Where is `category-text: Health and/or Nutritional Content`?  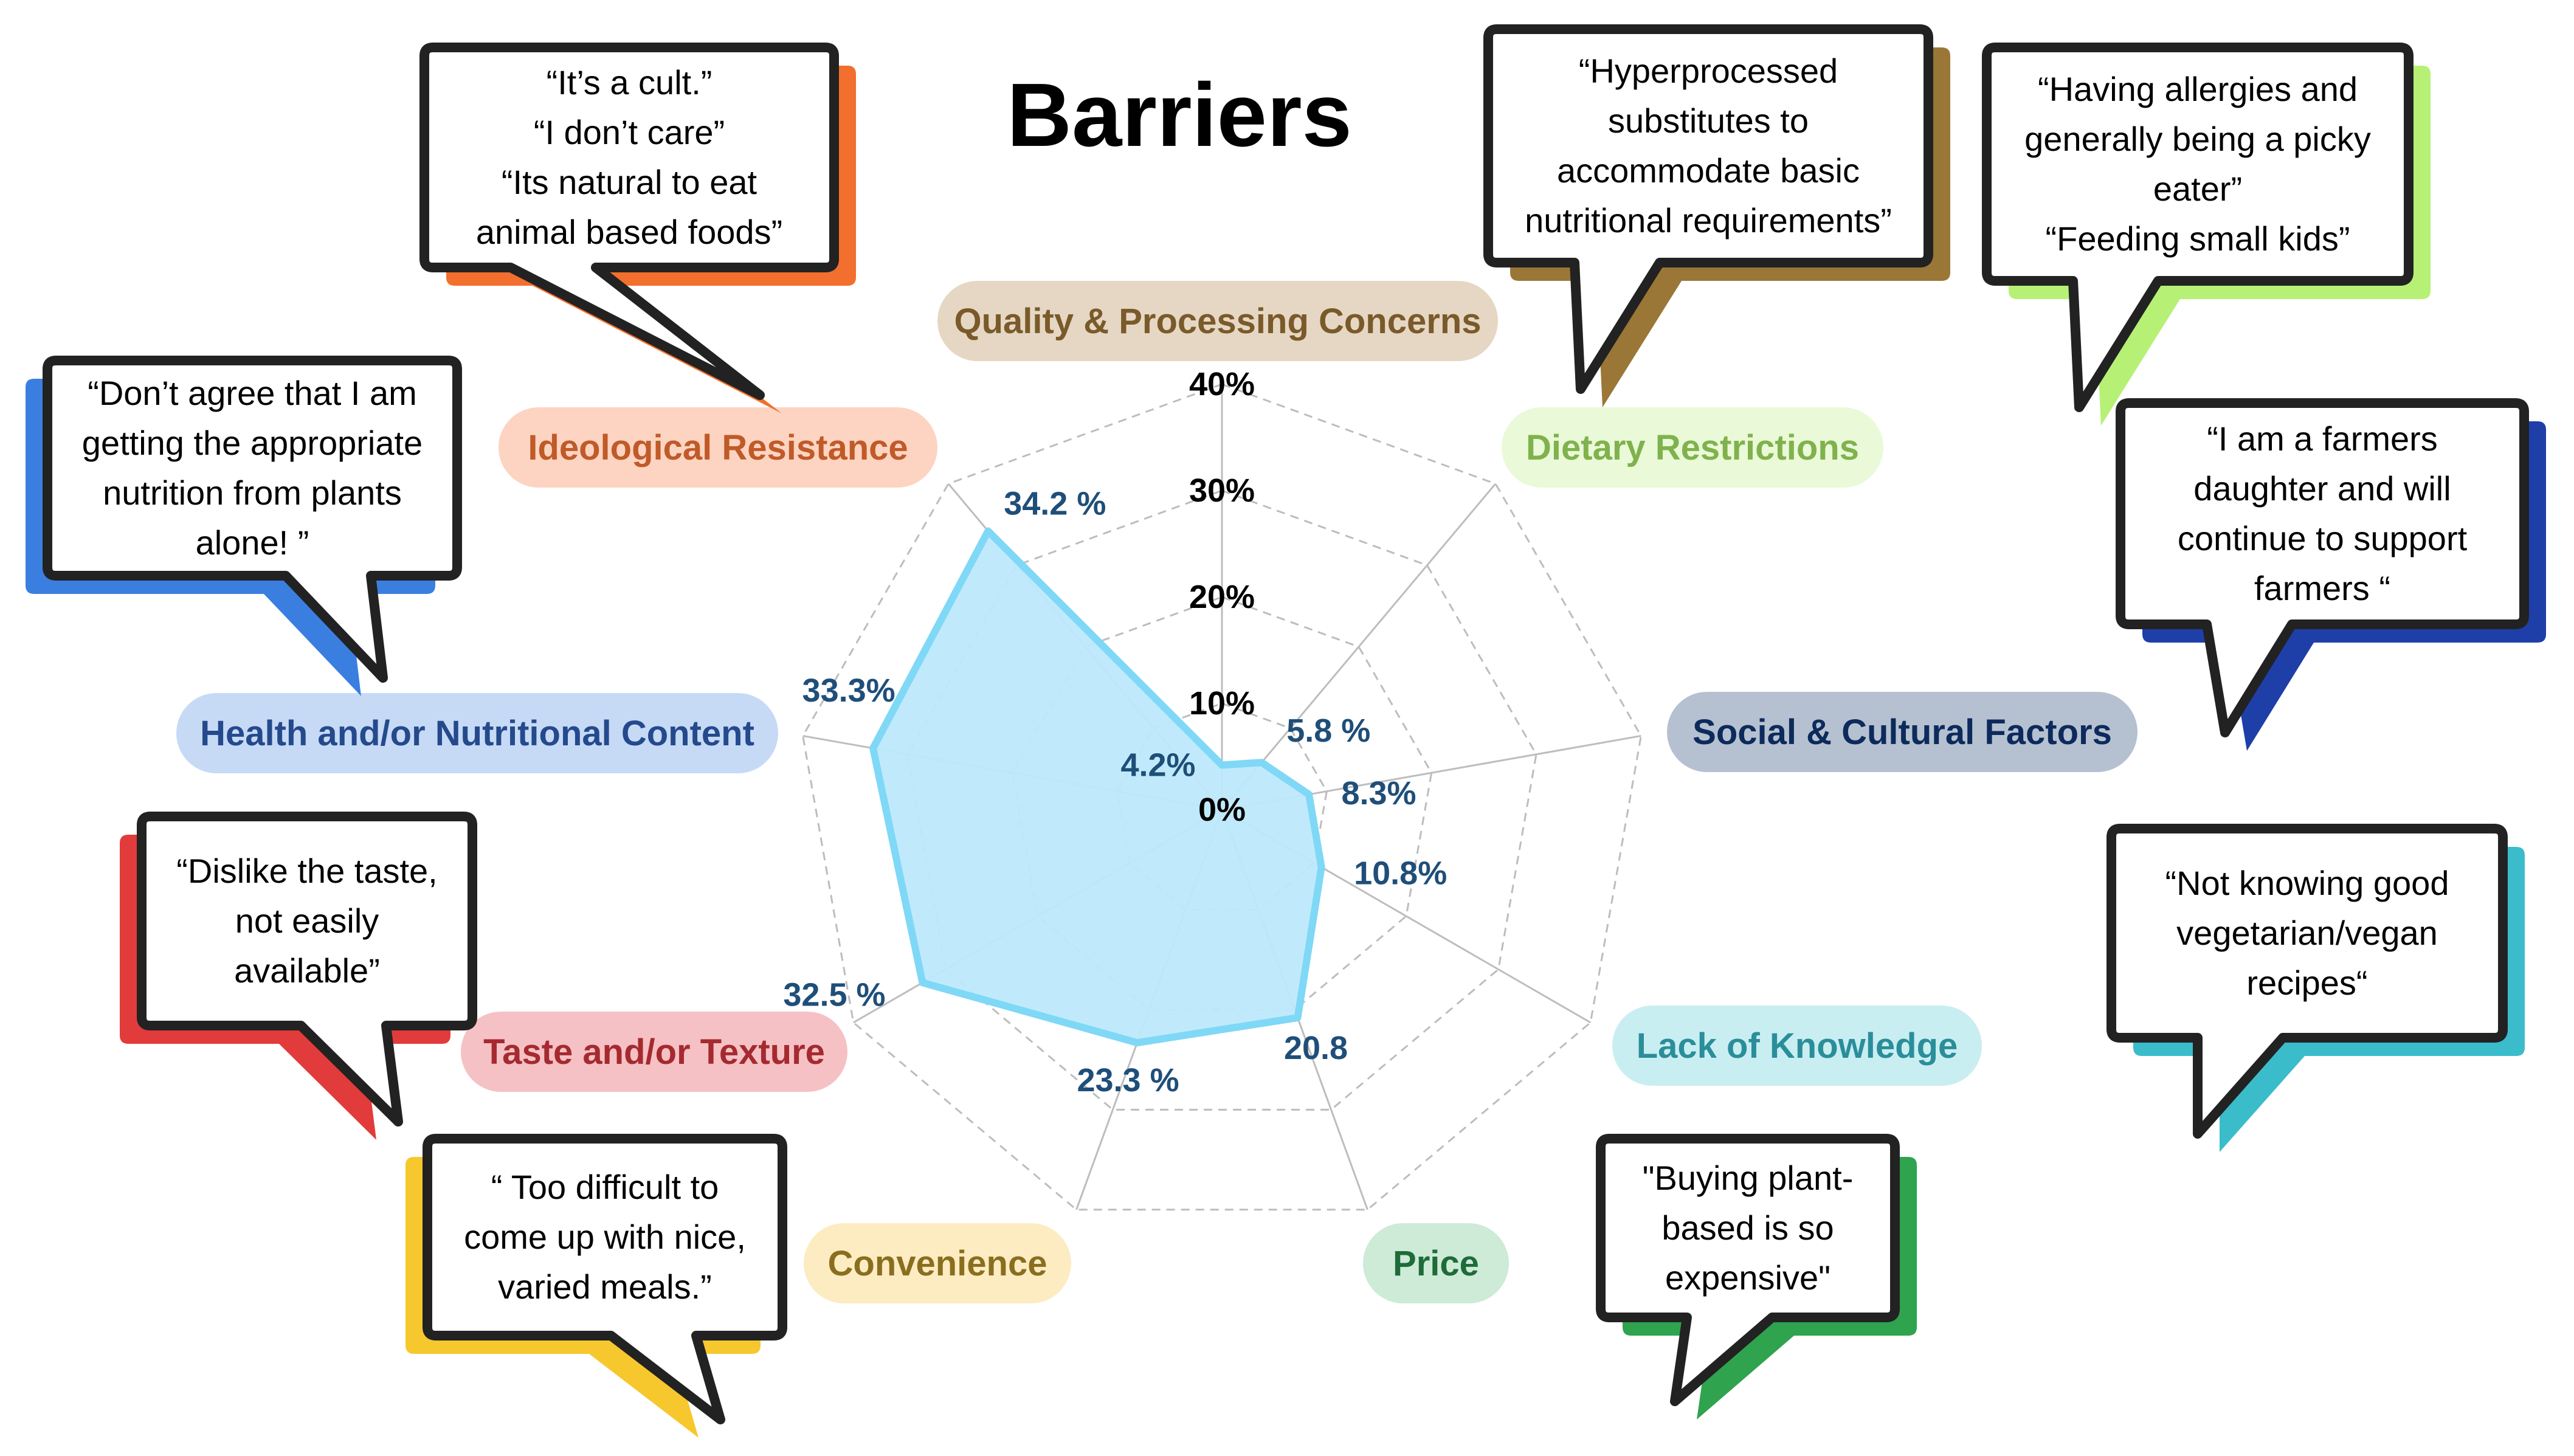 category-text: Health and/or Nutritional Content is located at coordinates (477, 733).